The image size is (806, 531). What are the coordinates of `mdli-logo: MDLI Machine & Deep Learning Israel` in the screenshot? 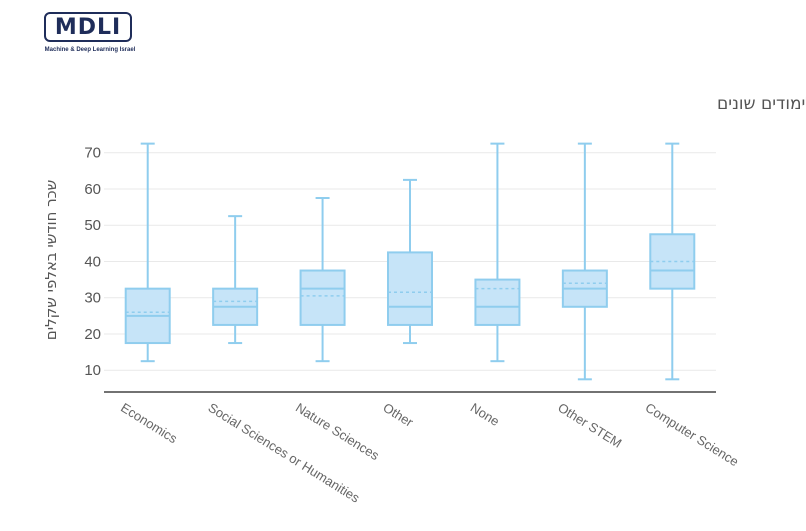 It's located at (90, 34).